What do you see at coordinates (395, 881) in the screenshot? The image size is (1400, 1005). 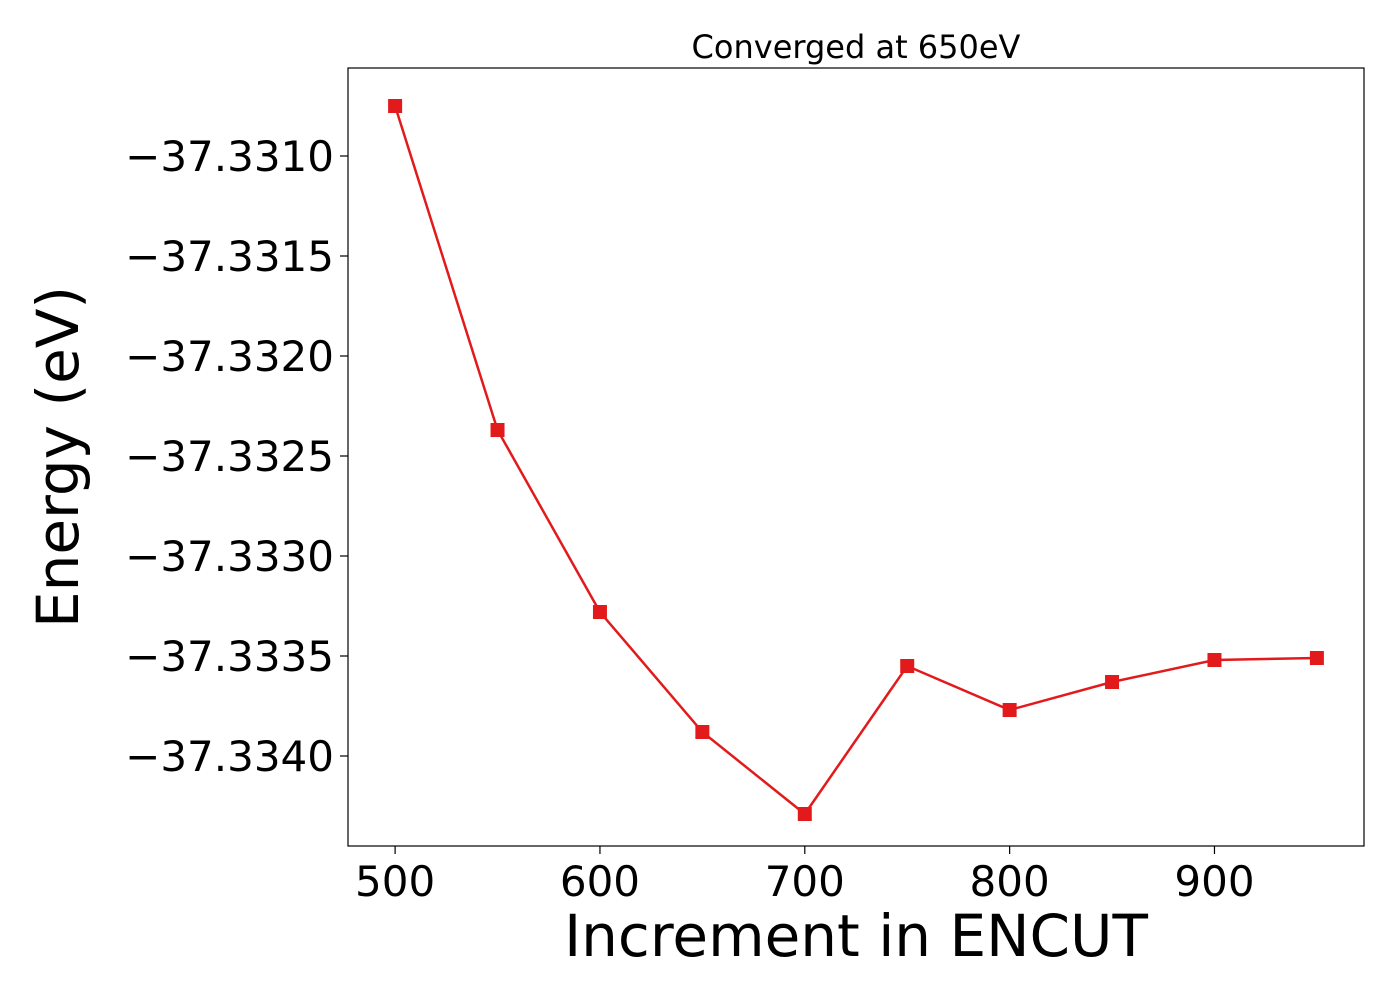 I see `x-tick-label: 500` at bounding box center [395, 881].